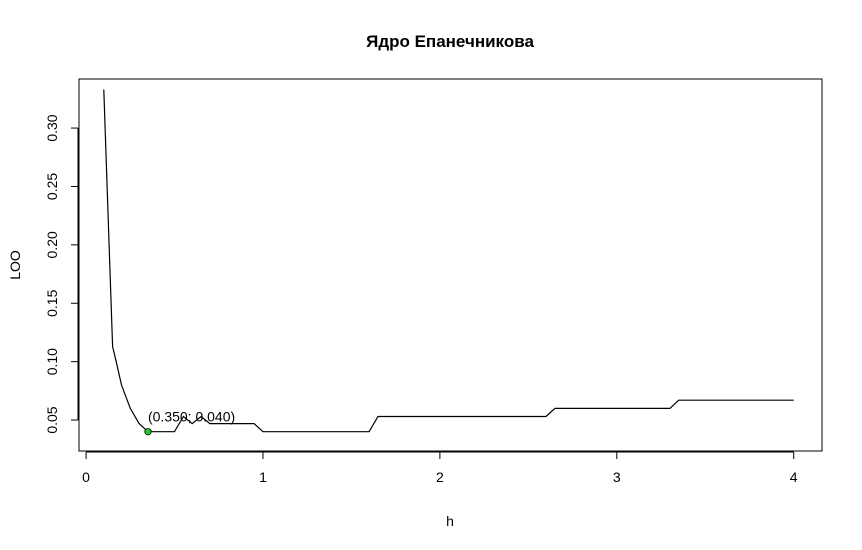 This screenshot has height=550, width=862. I want to click on x-axis: 0 1 2 3 4, so click(440, 468).